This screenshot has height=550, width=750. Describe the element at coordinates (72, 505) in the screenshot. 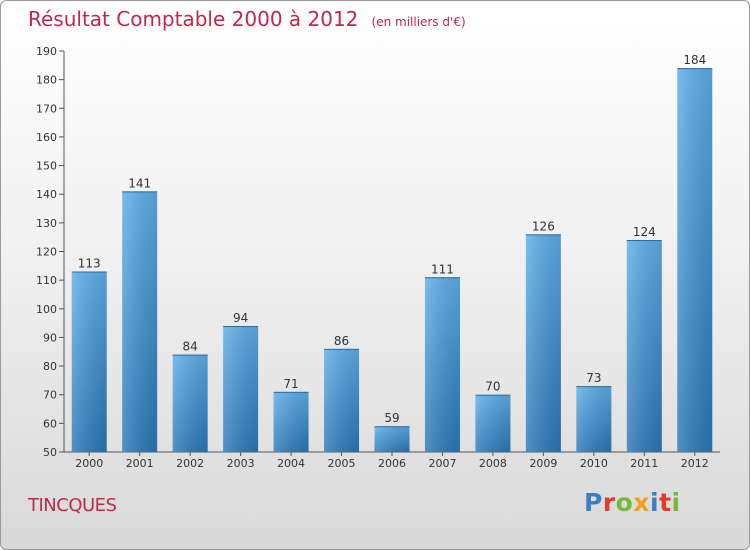

I see `commune-name: TINCQUES` at that location.